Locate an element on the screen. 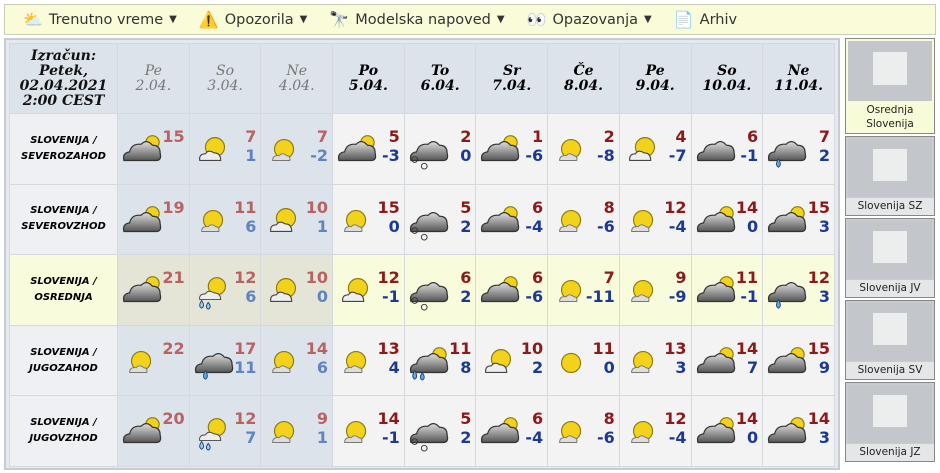  forecast-cell: 1 -6 is located at coordinates (512, 149).